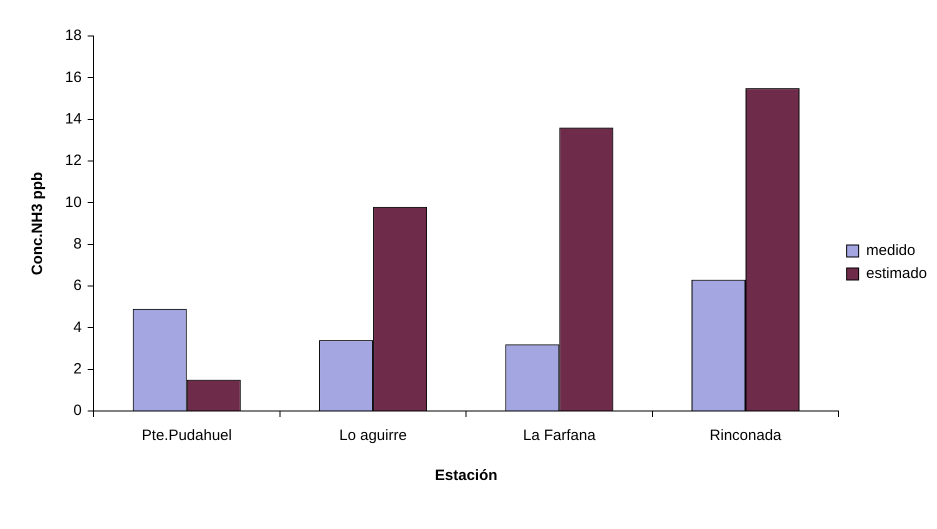 Image resolution: width=937 pixels, height=529 pixels. Describe the element at coordinates (73, 119) in the screenshot. I see `y-tick-label: 14` at that location.